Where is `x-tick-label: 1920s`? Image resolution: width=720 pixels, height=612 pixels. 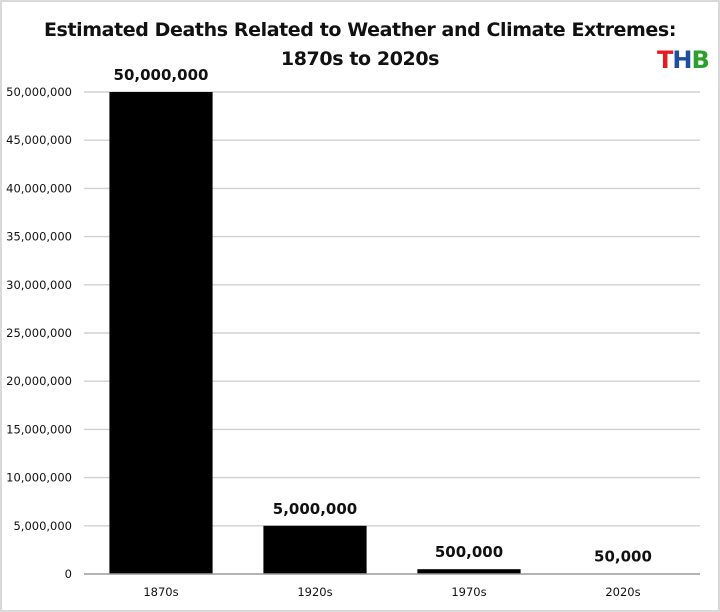
x-tick-label: 1920s is located at coordinates (314, 592).